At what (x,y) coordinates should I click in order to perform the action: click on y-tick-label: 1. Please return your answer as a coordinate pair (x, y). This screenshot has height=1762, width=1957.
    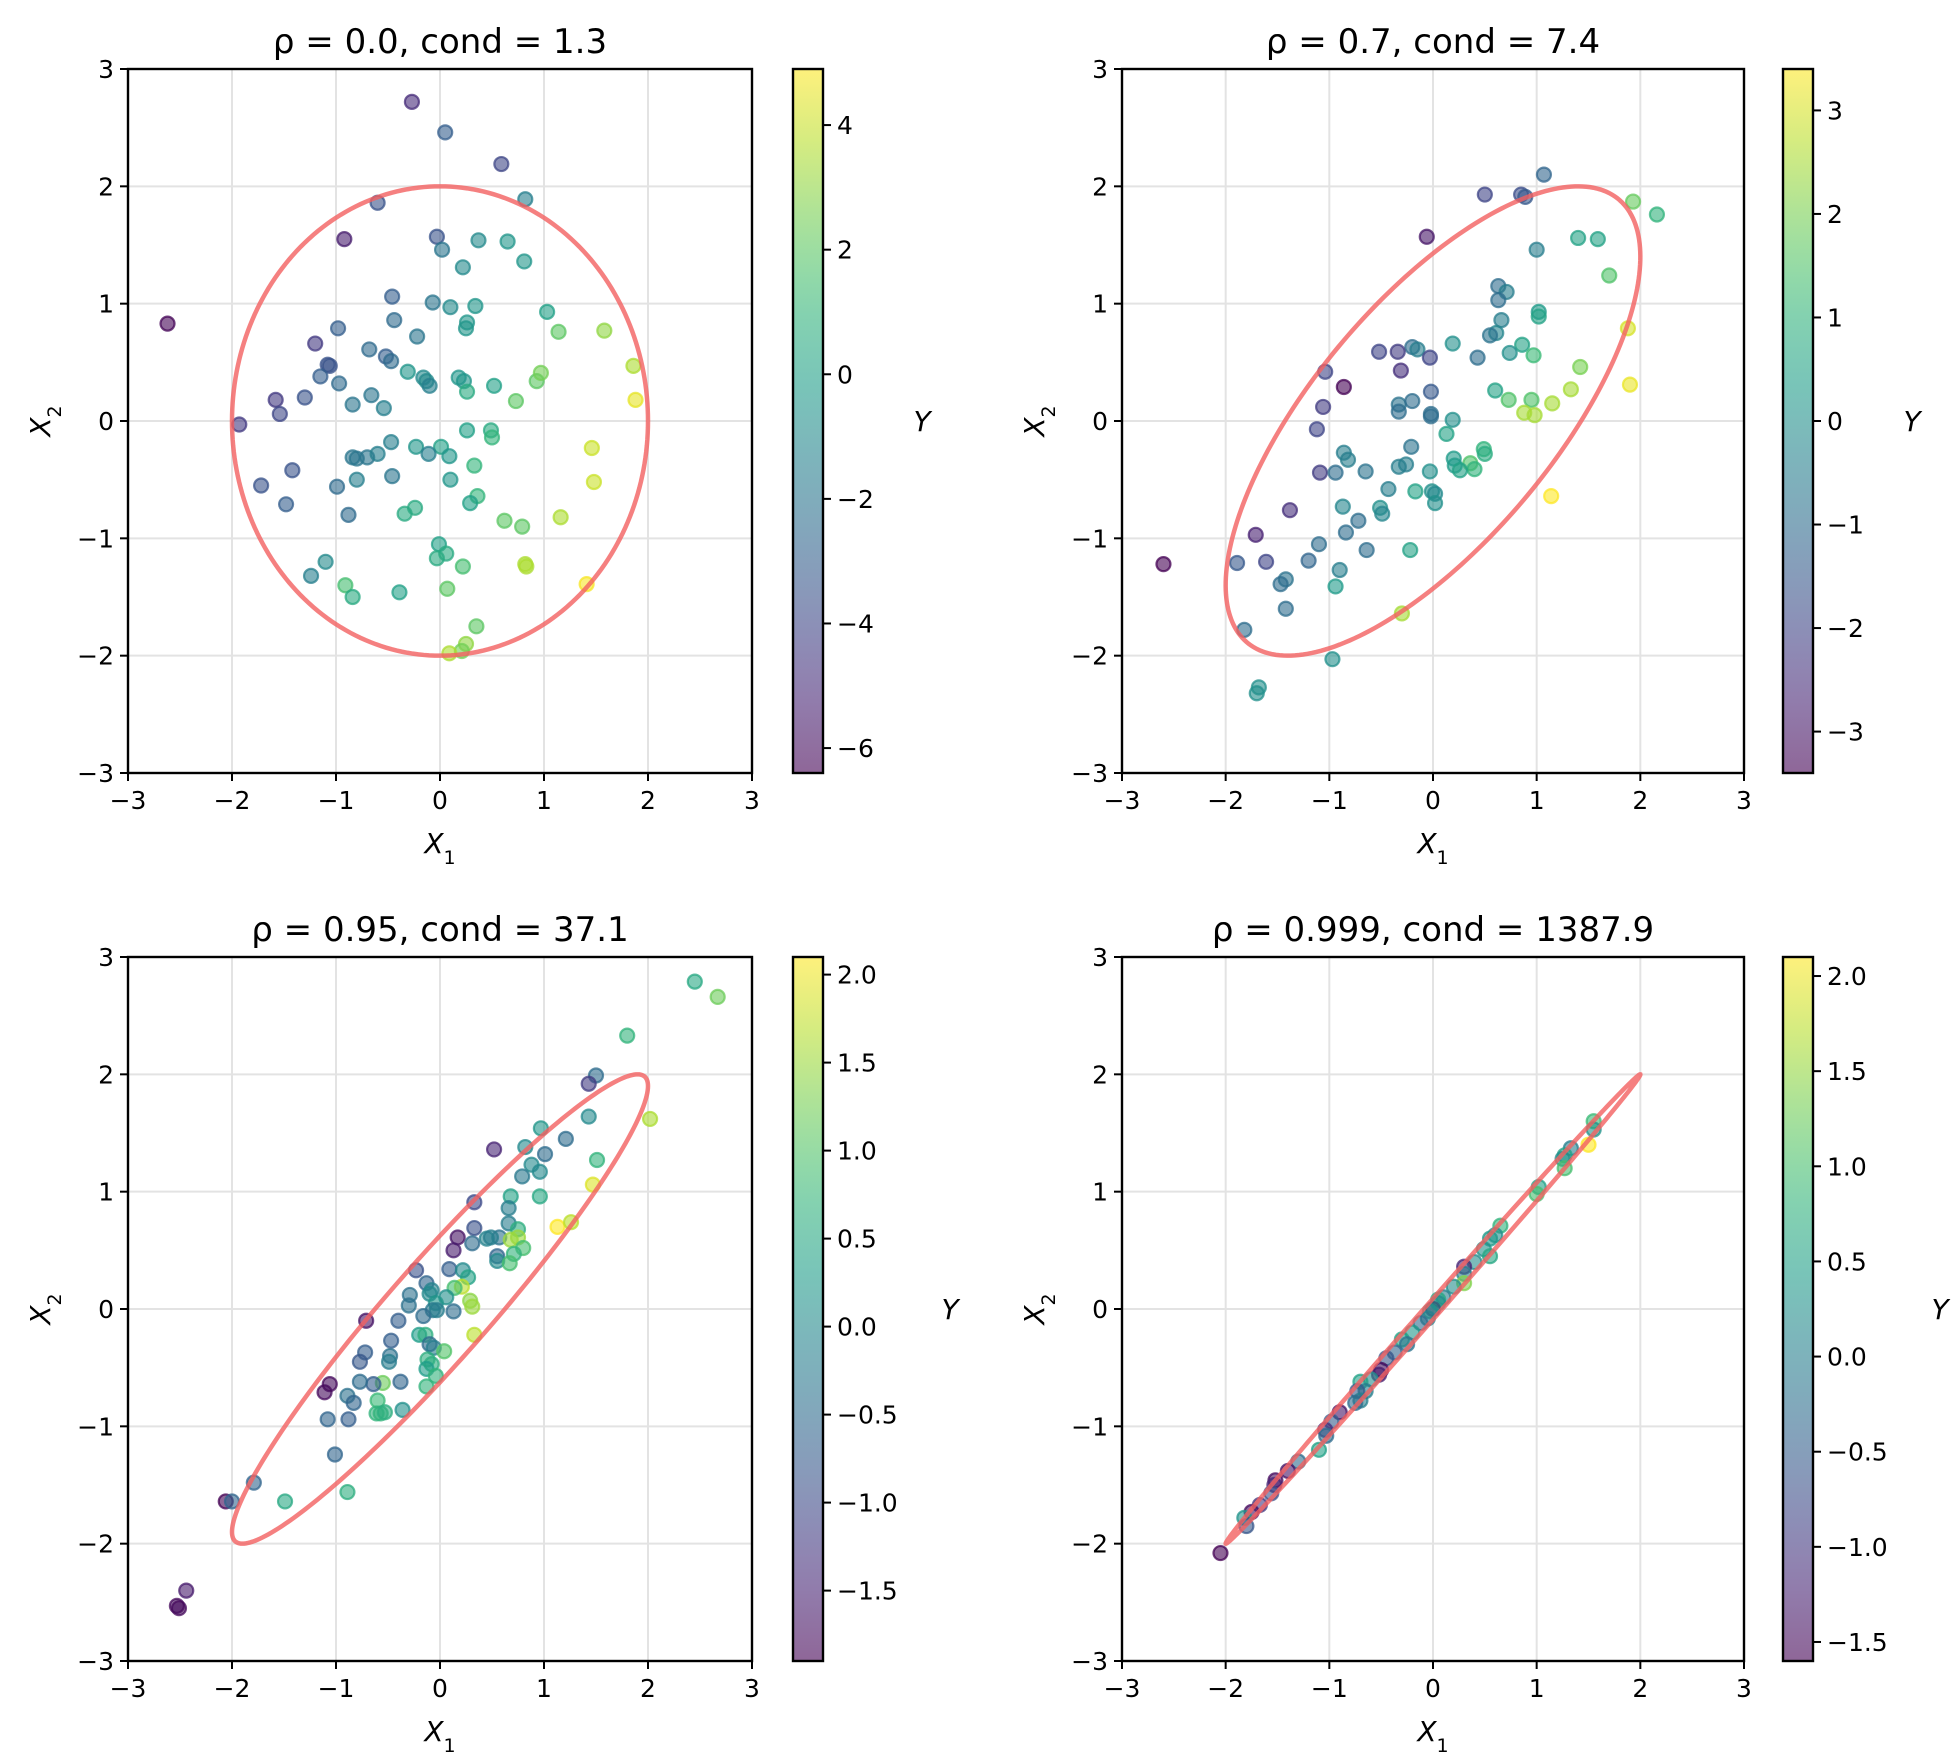
    Looking at the image, I should click on (106, 1192).